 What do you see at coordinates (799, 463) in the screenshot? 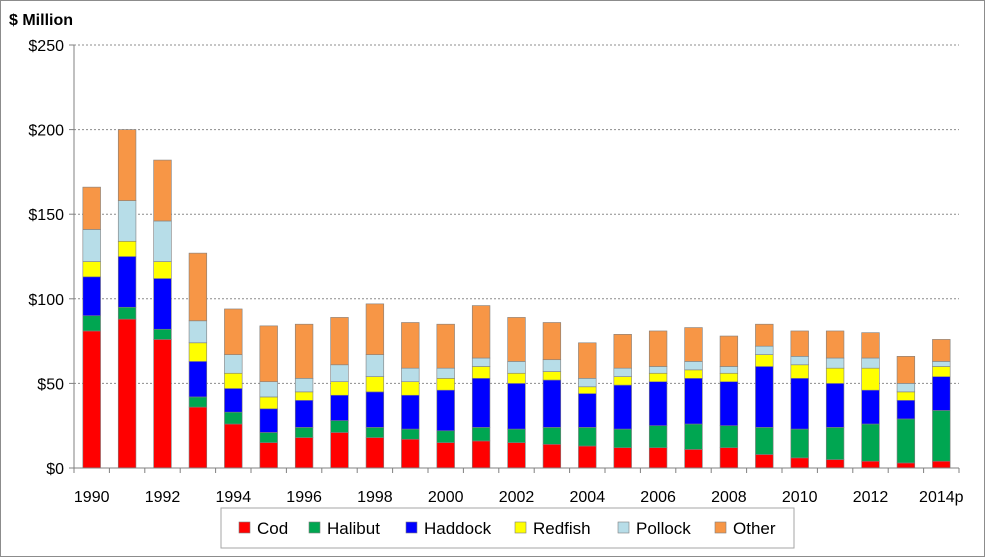
I see `bar-cod-2010` at bounding box center [799, 463].